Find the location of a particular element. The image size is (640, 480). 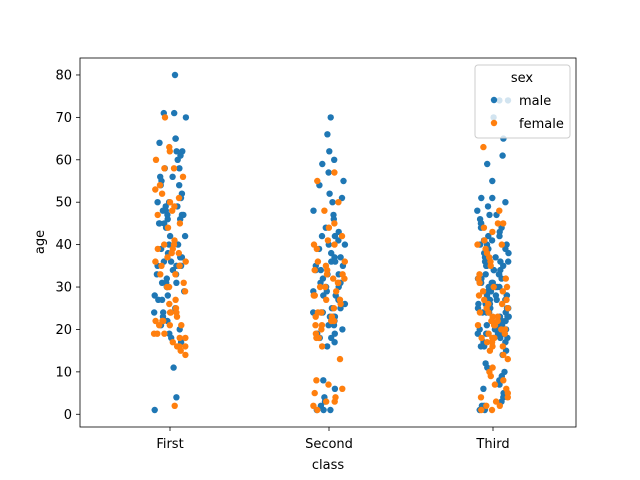

y-tick-label: 80 is located at coordinates (63, 75).